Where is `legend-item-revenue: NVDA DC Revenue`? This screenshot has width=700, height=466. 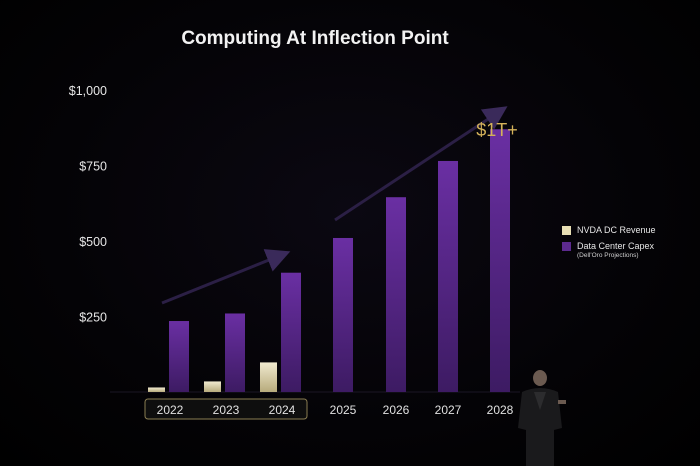
legend-item-revenue: NVDA DC Revenue is located at coordinates (609, 230).